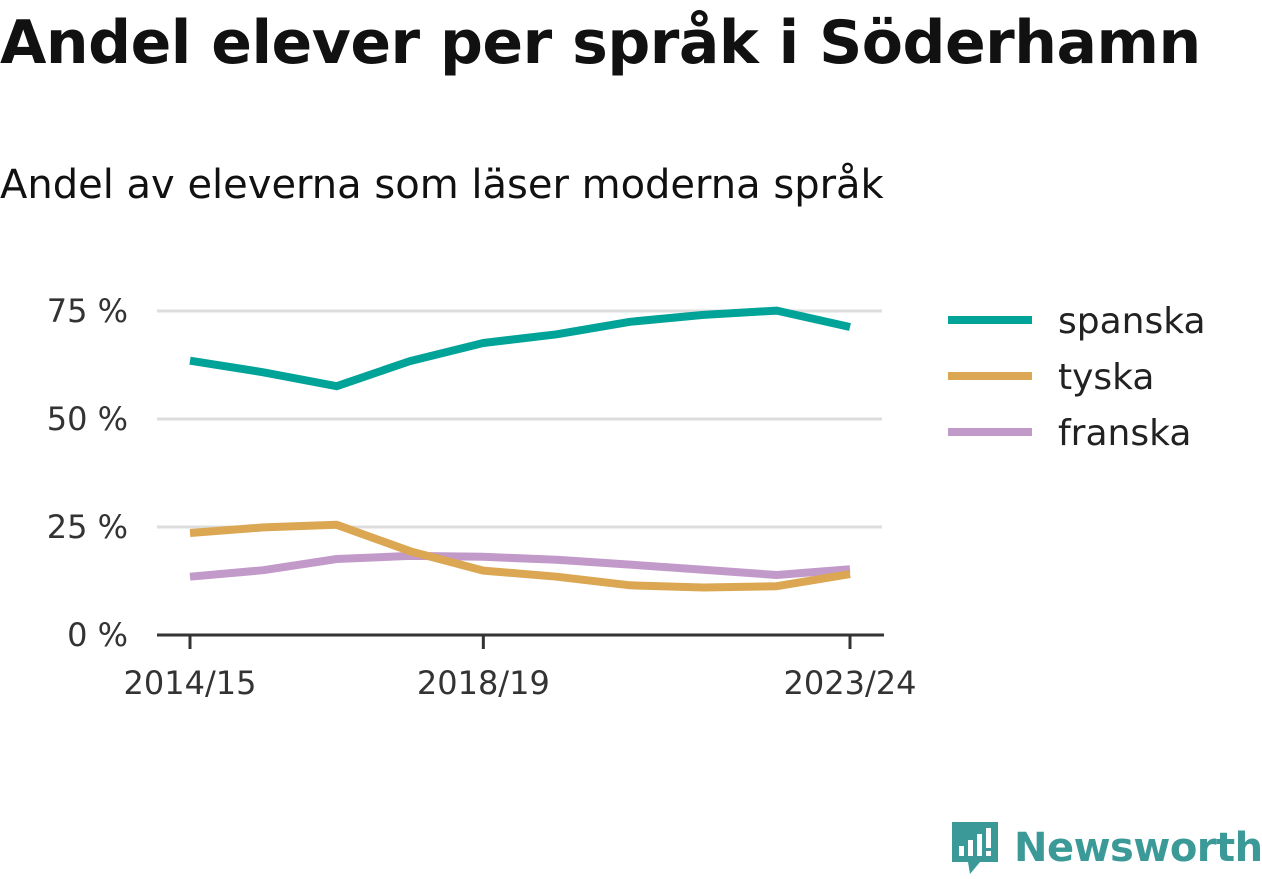 This screenshot has height=879, width=1262. Describe the element at coordinates (87, 311) in the screenshot. I see `y-tick-label: 75 %` at that location.